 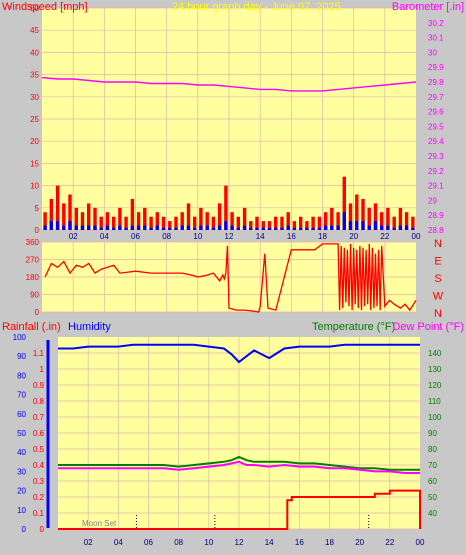 What do you see at coordinates (39, 497) in the screenshot?
I see `rainfall-tick: 0.2` at bounding box center [39, 497].